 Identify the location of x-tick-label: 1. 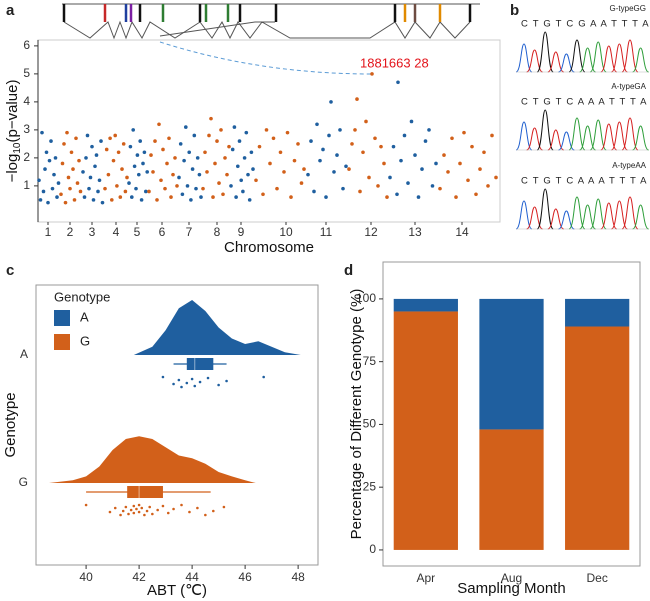
(48, 232).